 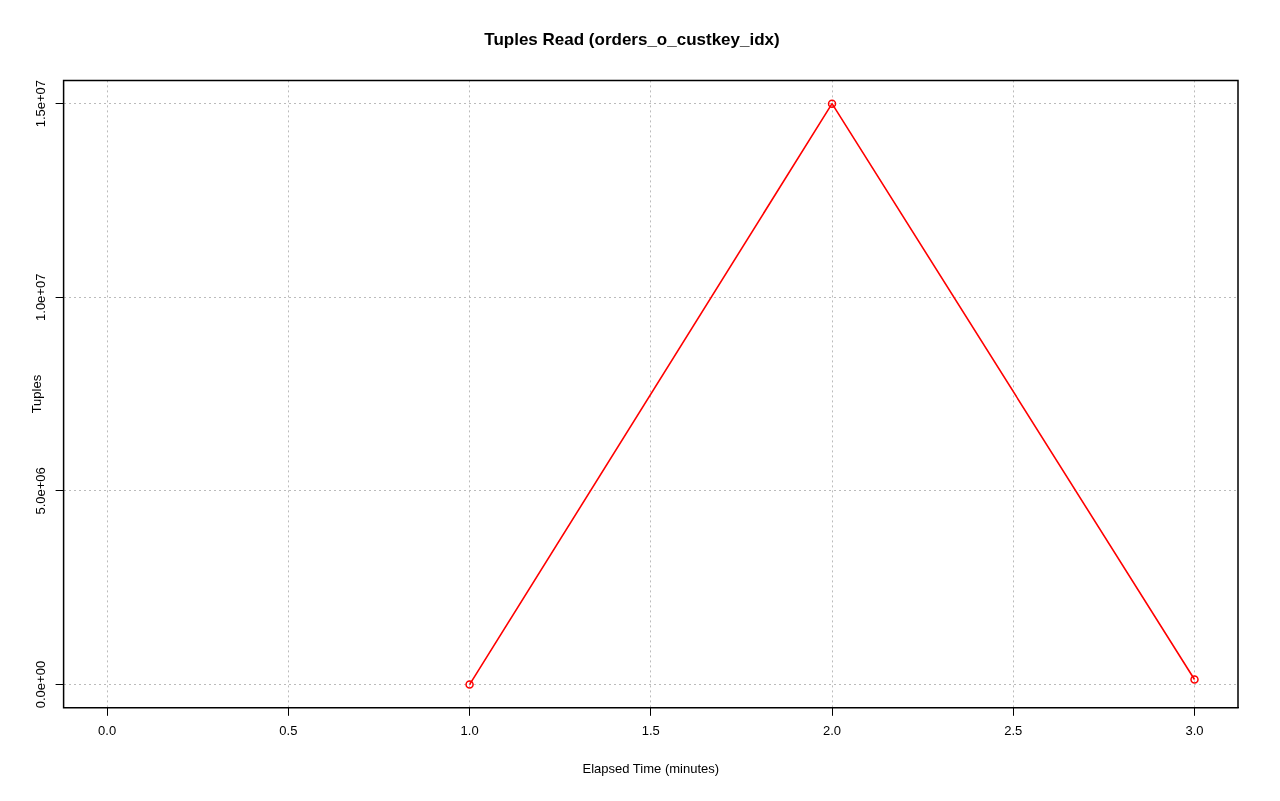 What do you see at coordinates (1194, 731) in the screenshot?
I see `x-tick-label: 3.0` at bounding box center [1194, 731].